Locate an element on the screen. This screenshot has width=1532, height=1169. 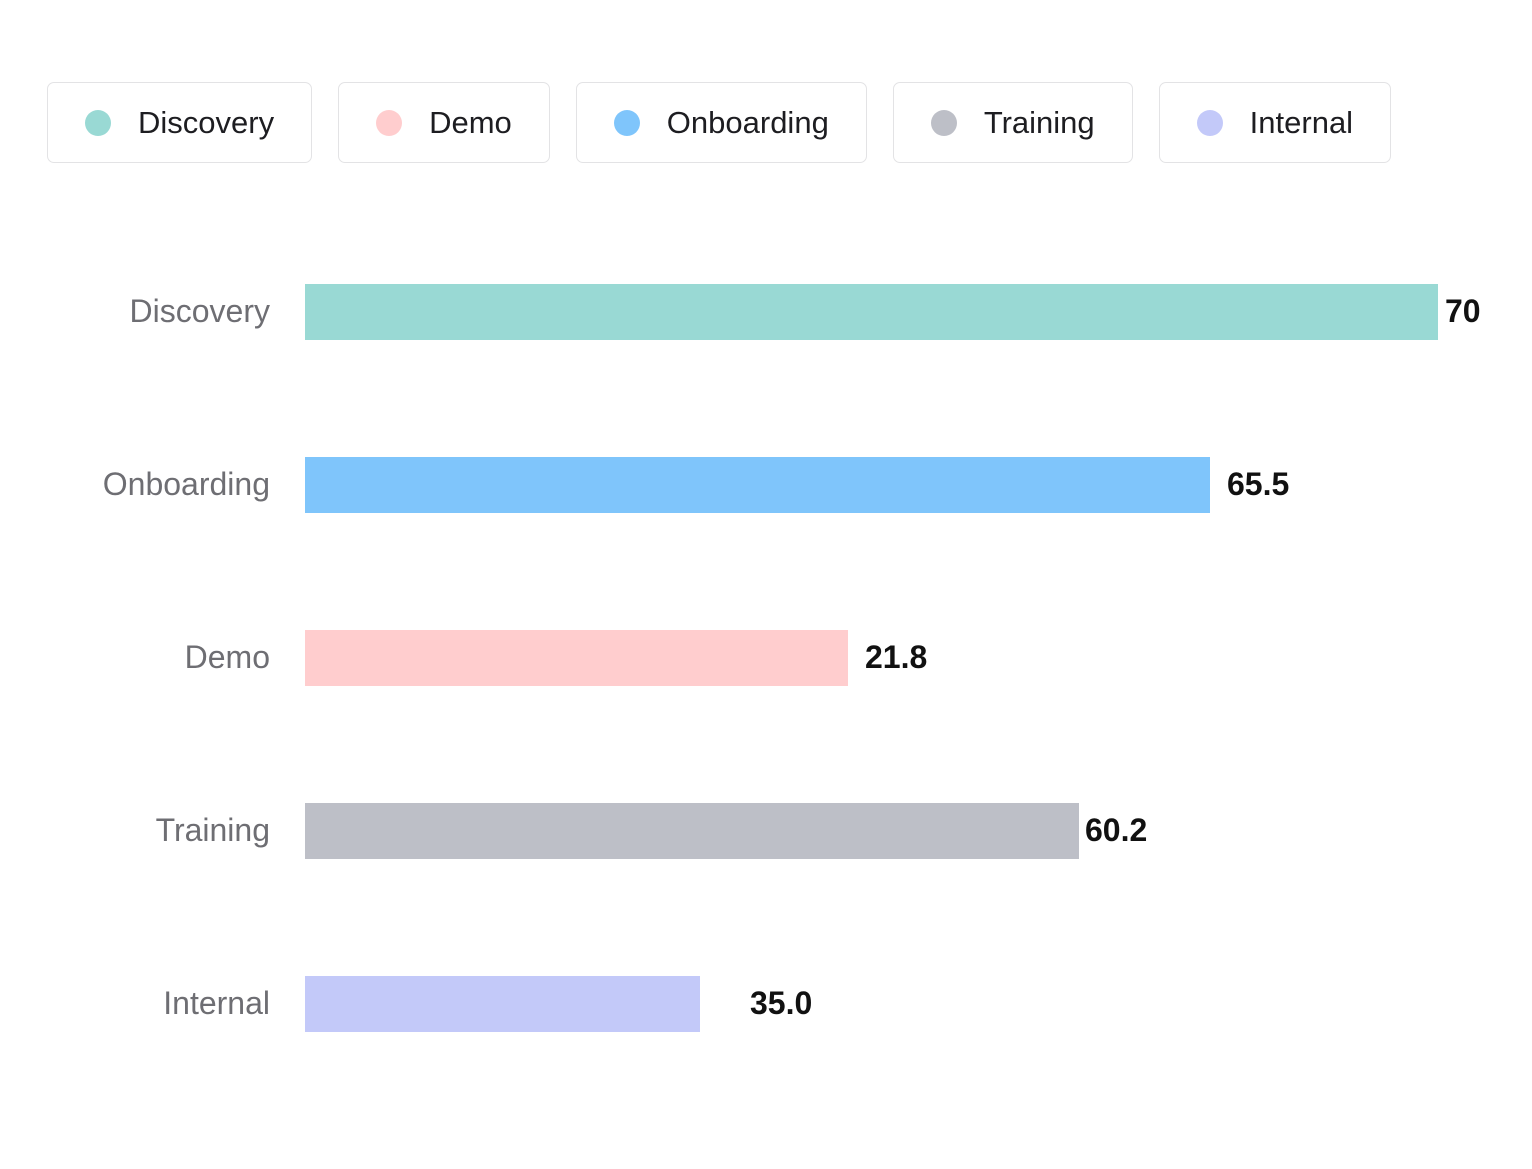
value-label: 21.8 is located at coordinates (896, 657).